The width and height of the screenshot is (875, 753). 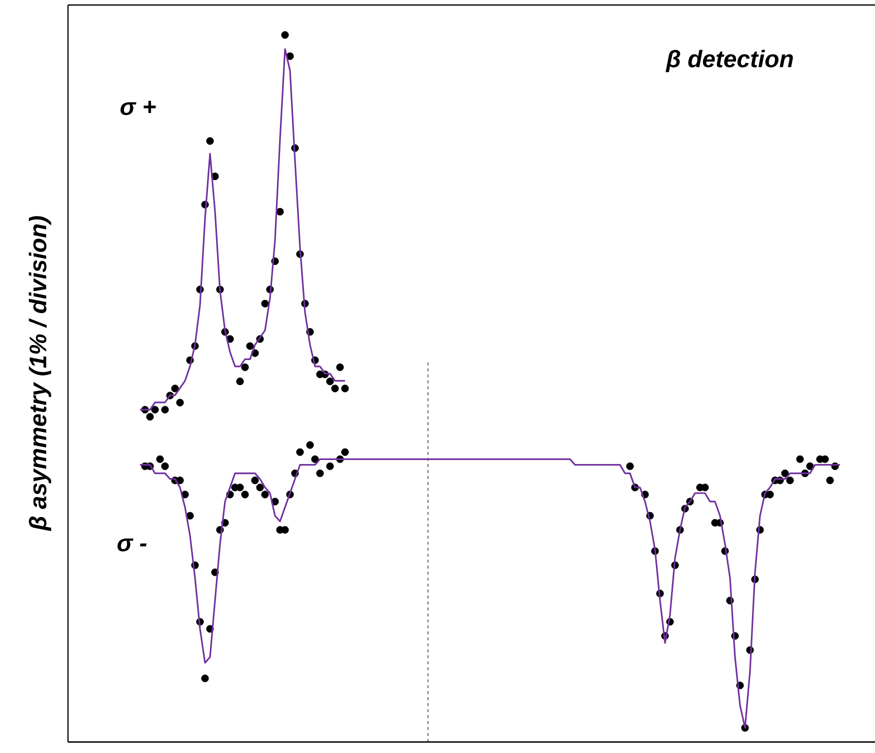 I want to click on y-axis-title: β asymmetry (1% / division), so click(x=40, y=374).